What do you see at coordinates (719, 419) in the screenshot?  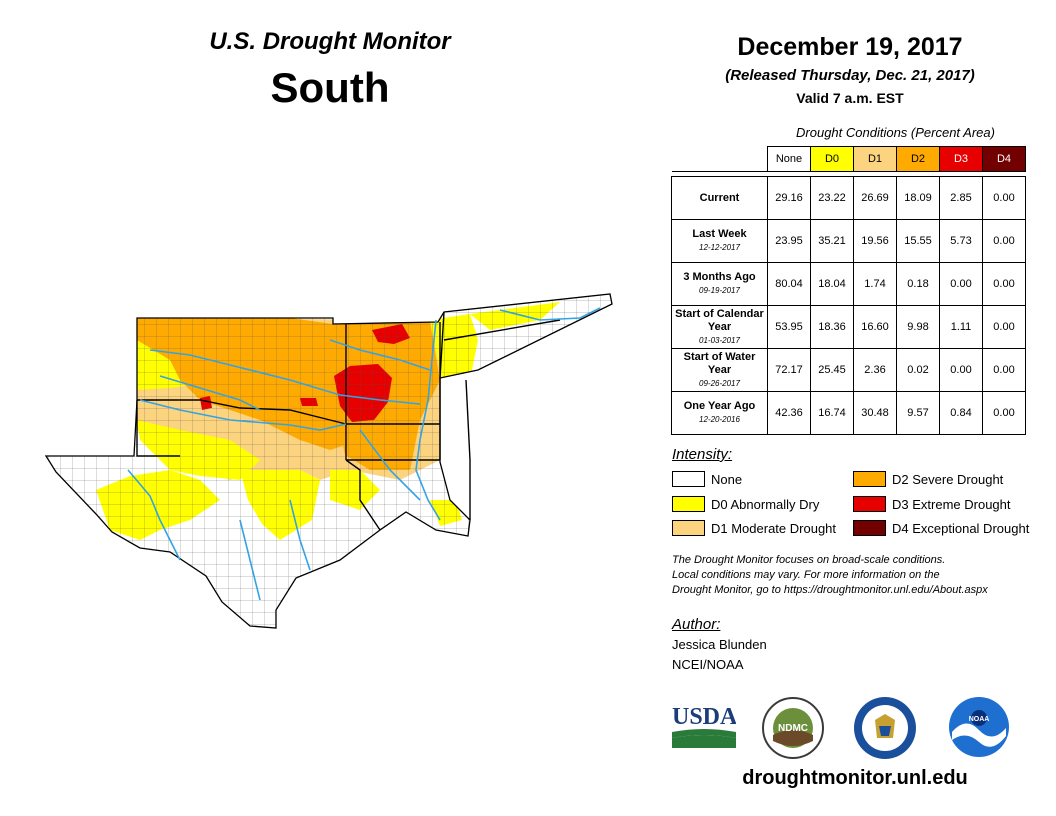 I see `row-date: 12-20-2016` at bounding box center [719, 419].